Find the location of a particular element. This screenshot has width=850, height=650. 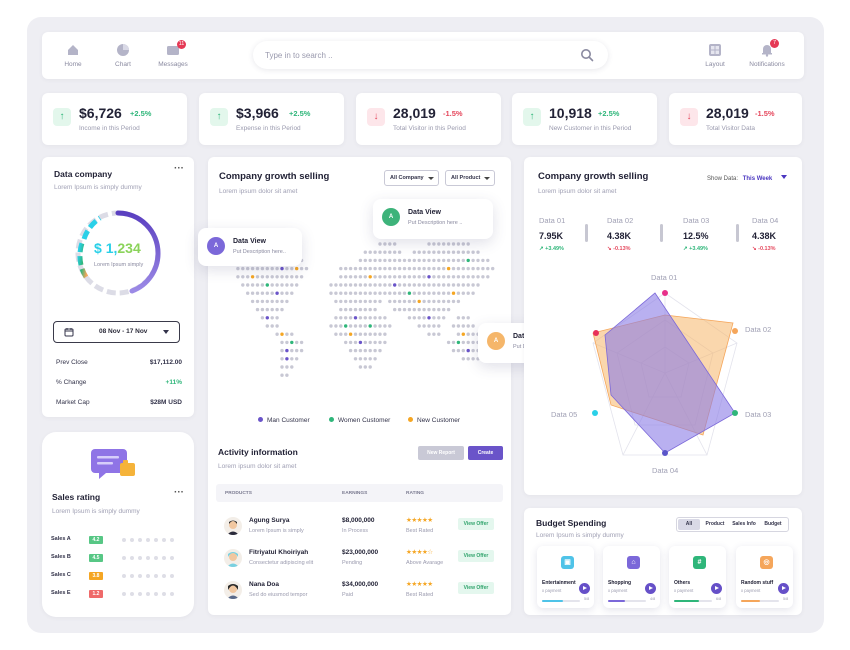

radar-point is located at coordinates (596, 333).